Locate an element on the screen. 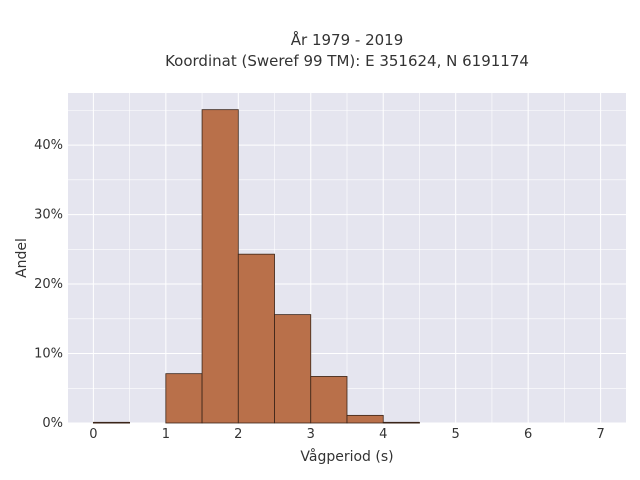 This screenshot has height=480, width=640. x-tick-label: 6 is located at coordinates (528, 434).